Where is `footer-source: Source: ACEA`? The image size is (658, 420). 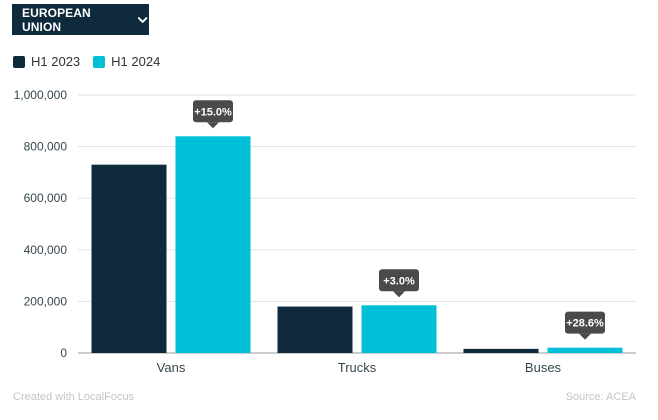 footer-source: Source: ACEA is located at coordinates (600, 397).